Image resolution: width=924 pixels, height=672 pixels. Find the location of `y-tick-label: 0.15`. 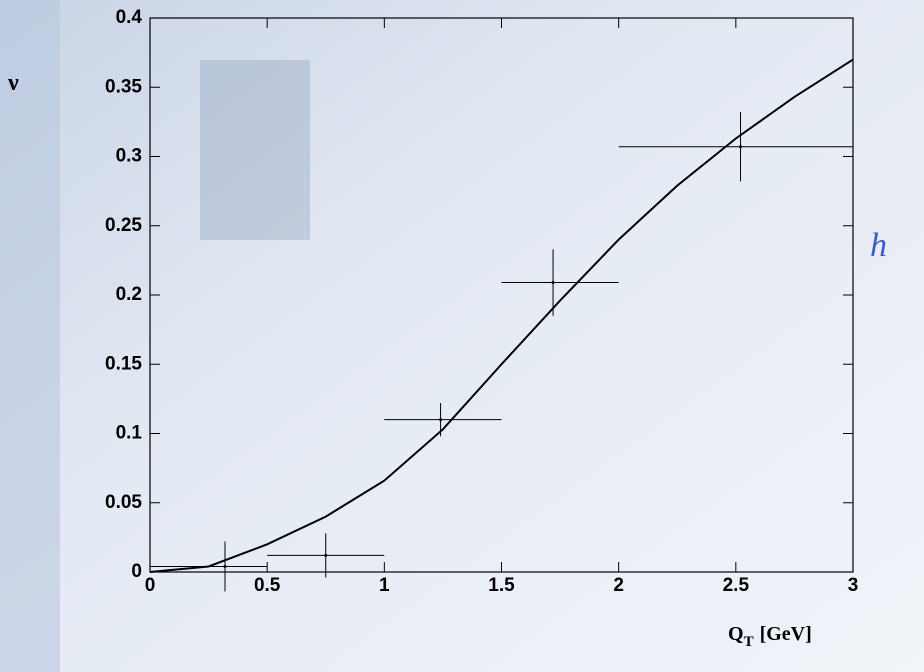

y-tick-label: 0.15 is located at coordinates (123, 363).